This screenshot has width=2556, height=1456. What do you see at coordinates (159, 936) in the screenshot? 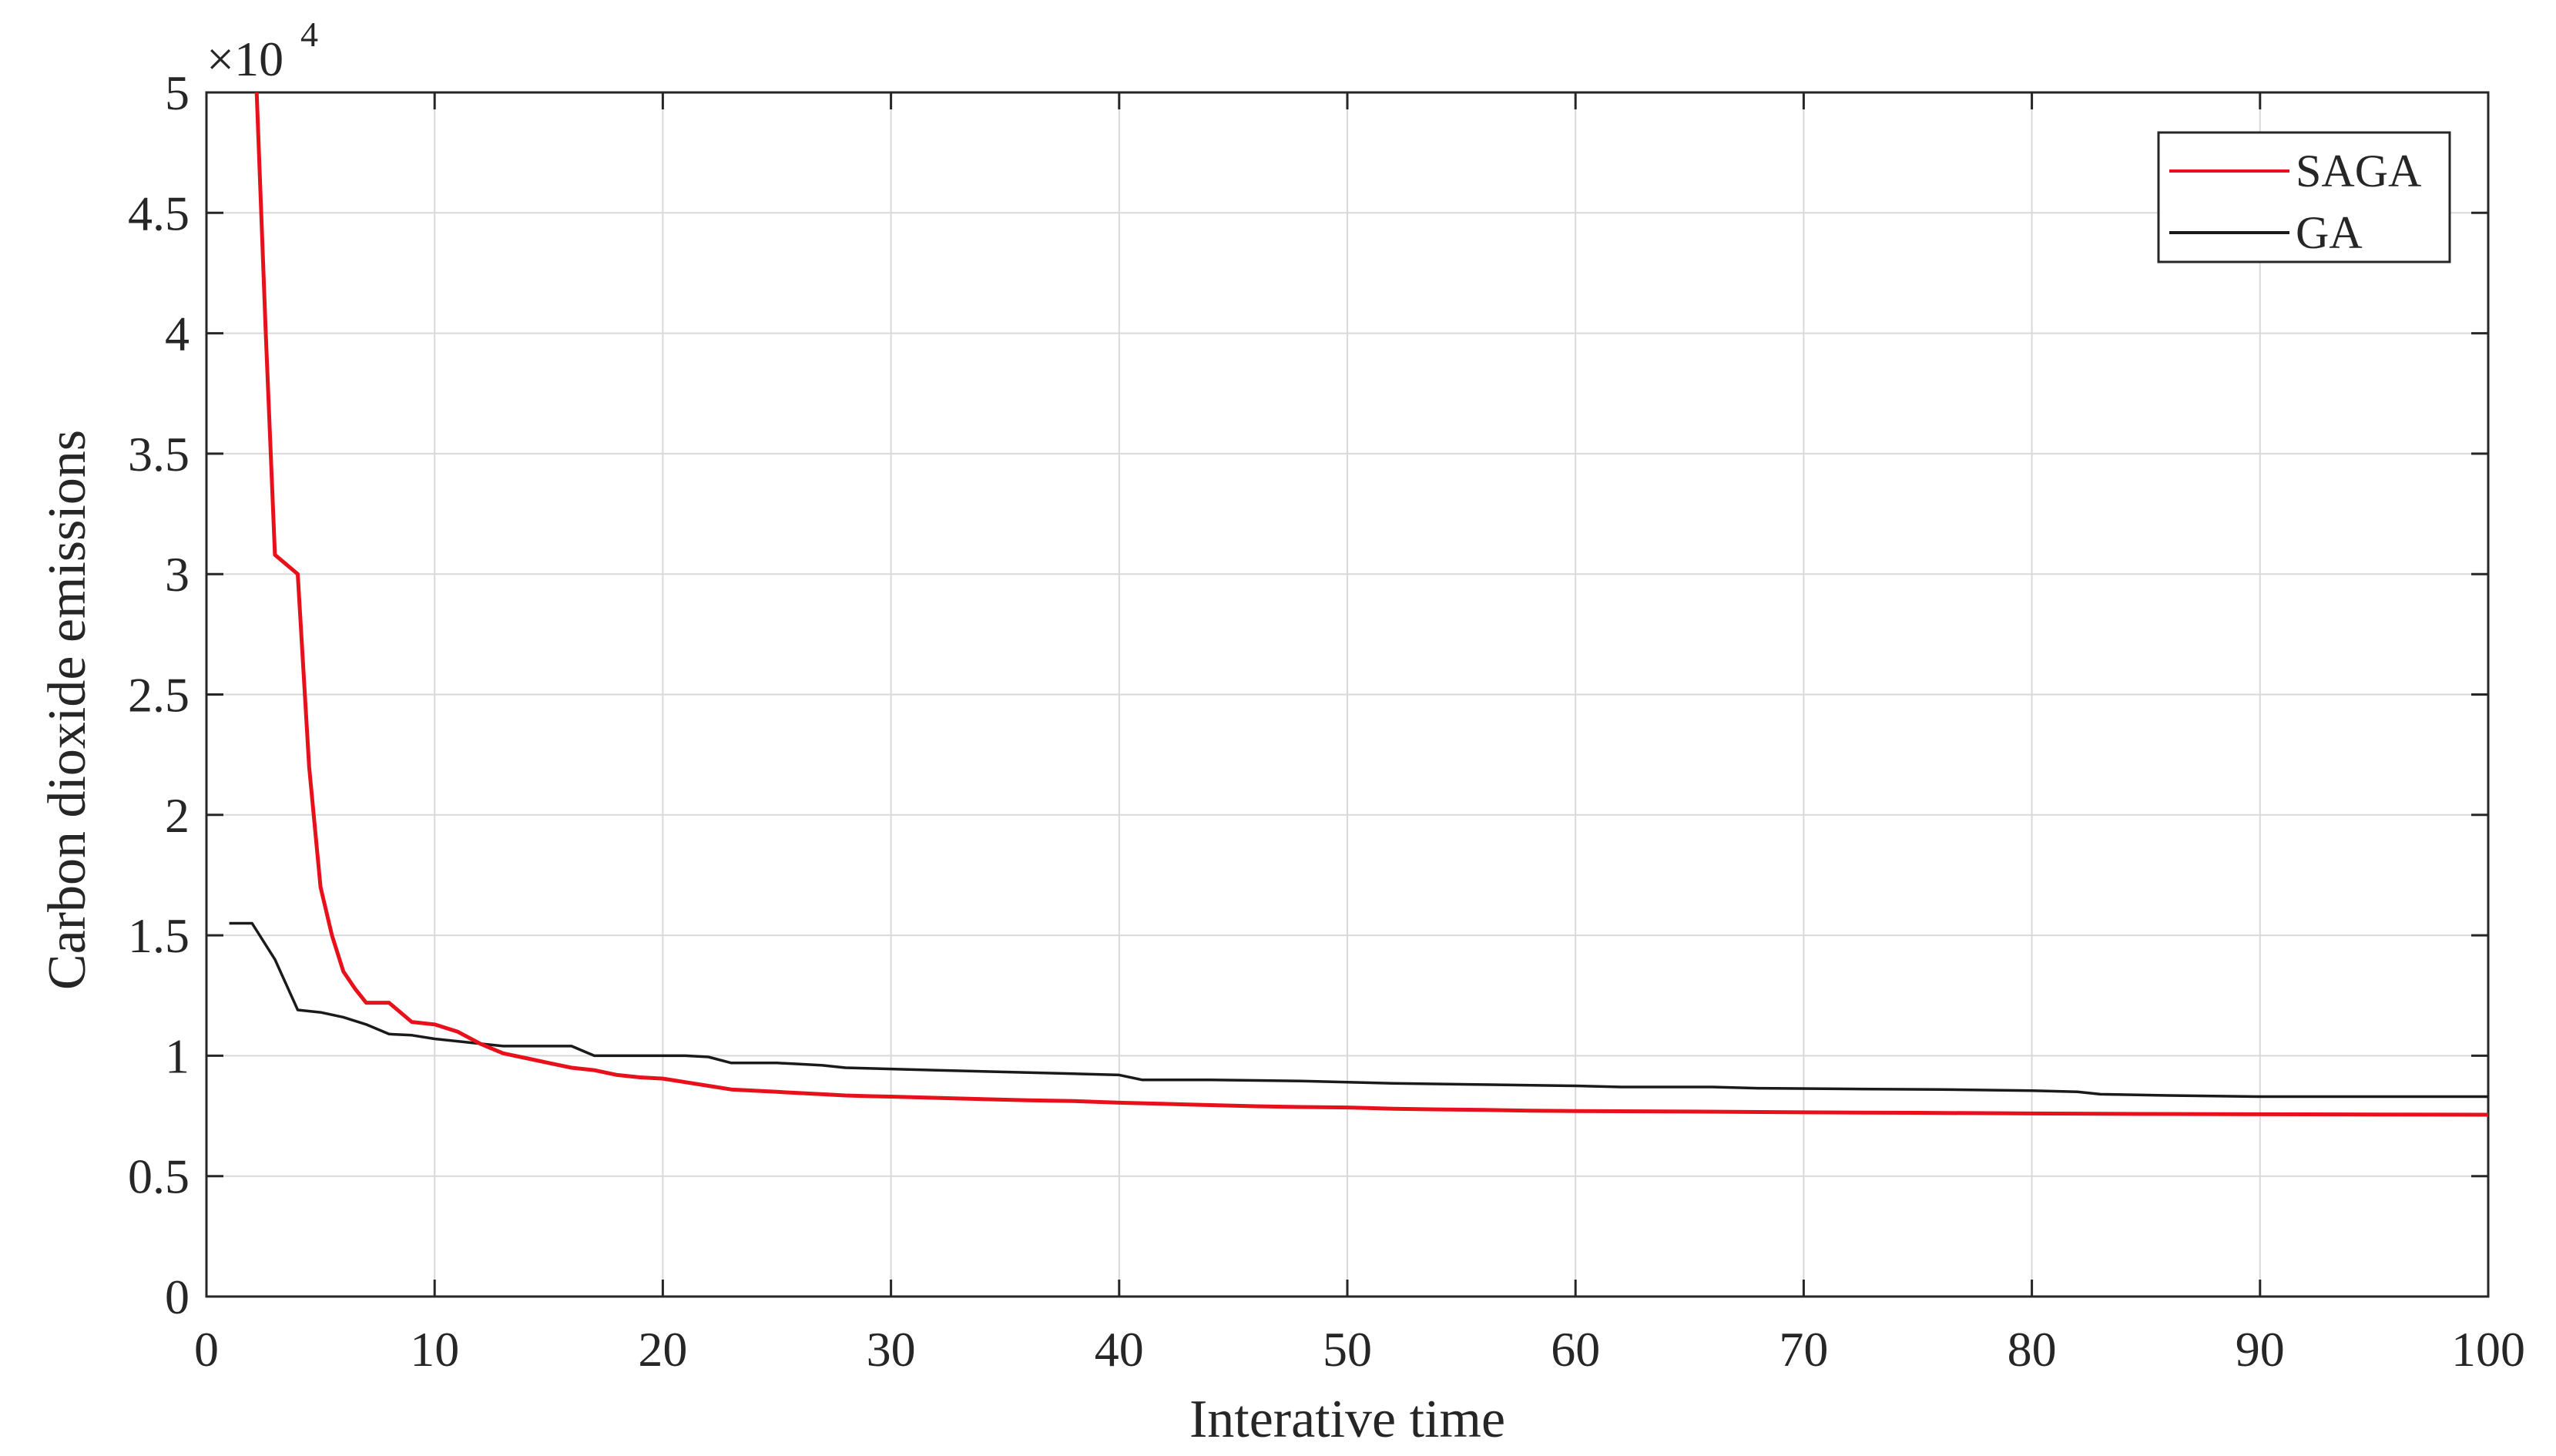
I see `y-tick-label: 1.5` at bounding box center [159, 936].